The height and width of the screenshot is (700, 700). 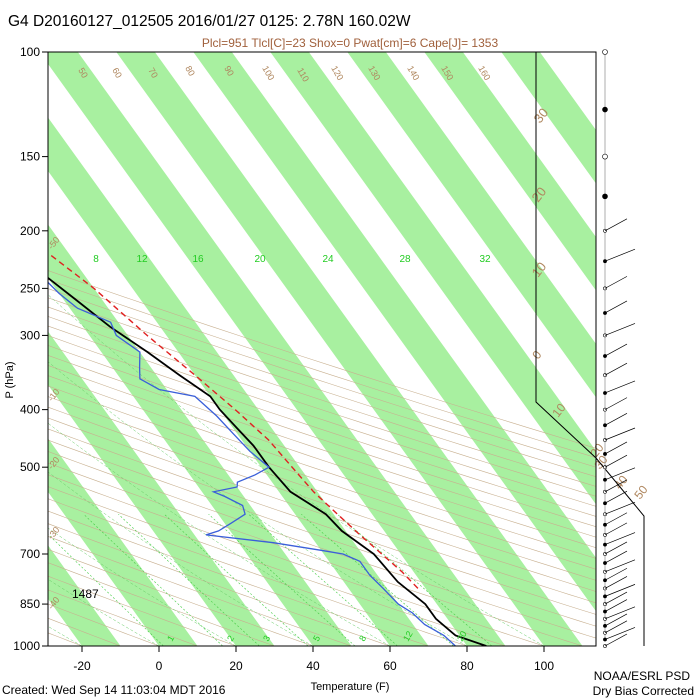 What do you see at coordinates (30, 288) in the screenshot?
I see `y-tick-label: 250` at bounding box center [30, 288].